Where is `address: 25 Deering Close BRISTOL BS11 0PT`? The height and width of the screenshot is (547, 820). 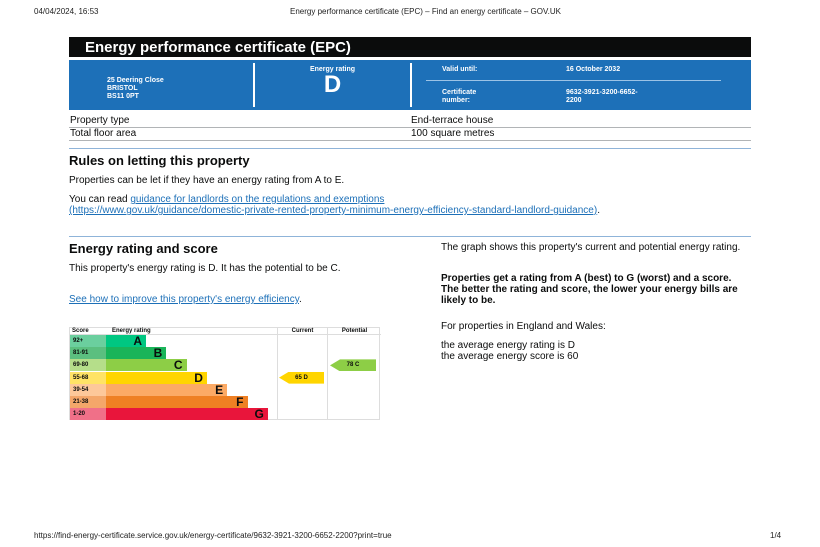 address: 25 Deering Close BRISTOL BS11 0PT is located at coordinates (135, 89).